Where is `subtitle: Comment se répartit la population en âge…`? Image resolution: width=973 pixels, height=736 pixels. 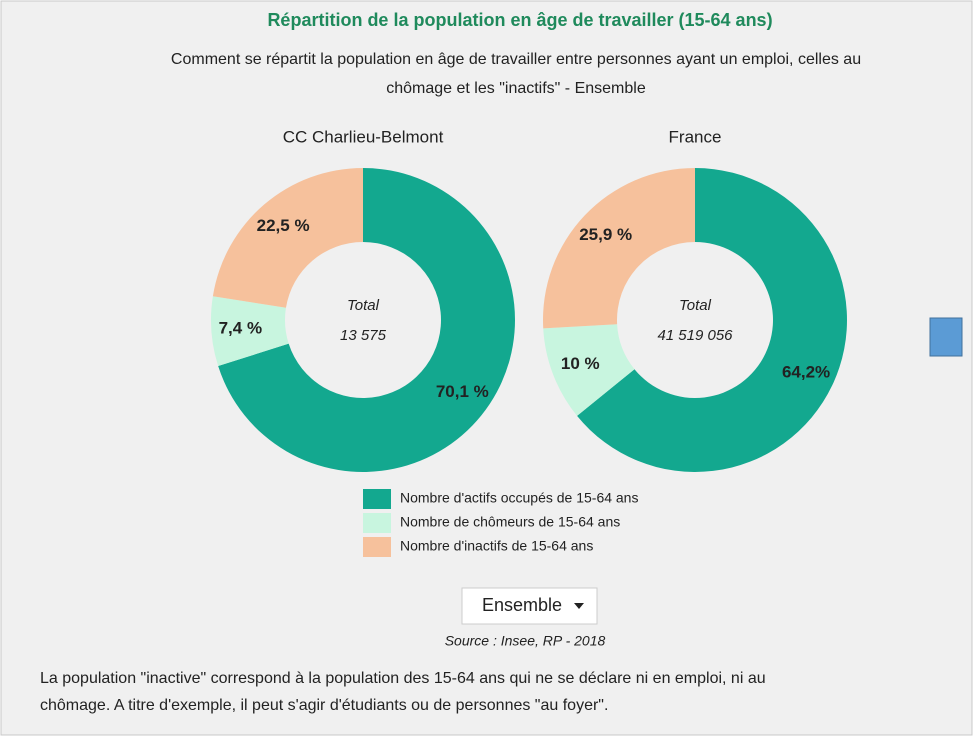
subtitle: Comment se répartit la population en âge… is located at coordinates (516, 59).